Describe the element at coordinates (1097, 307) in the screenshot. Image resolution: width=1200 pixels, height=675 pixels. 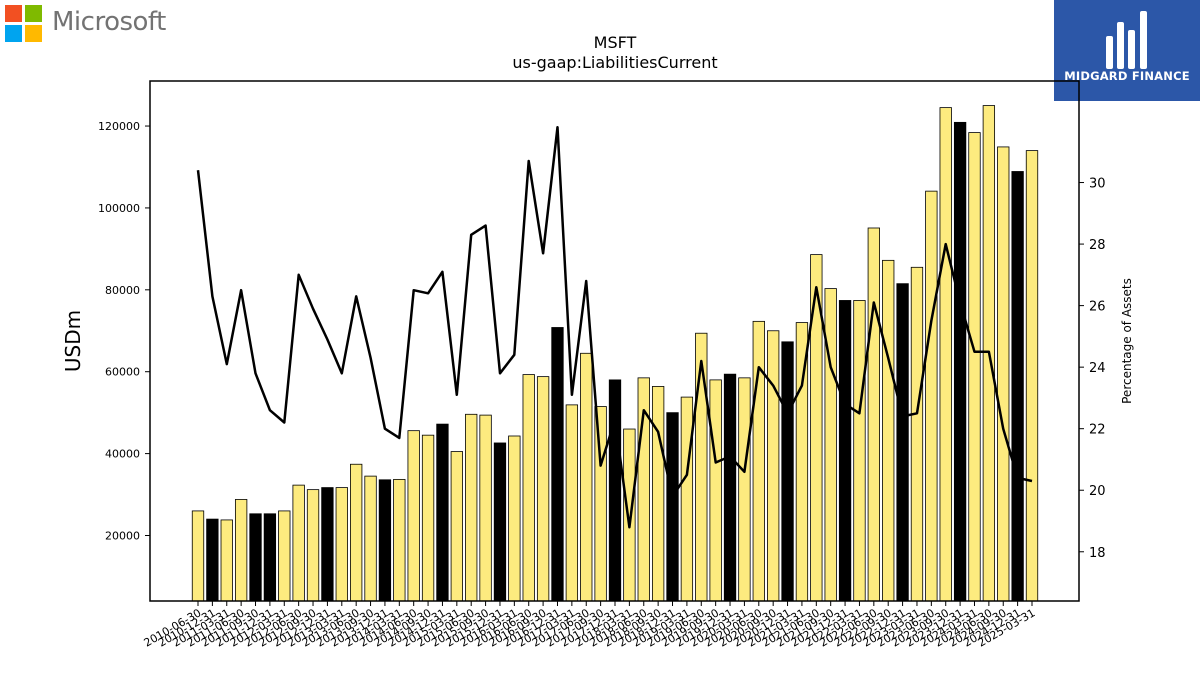
I see `y-right-tick-label: 26` at that location.